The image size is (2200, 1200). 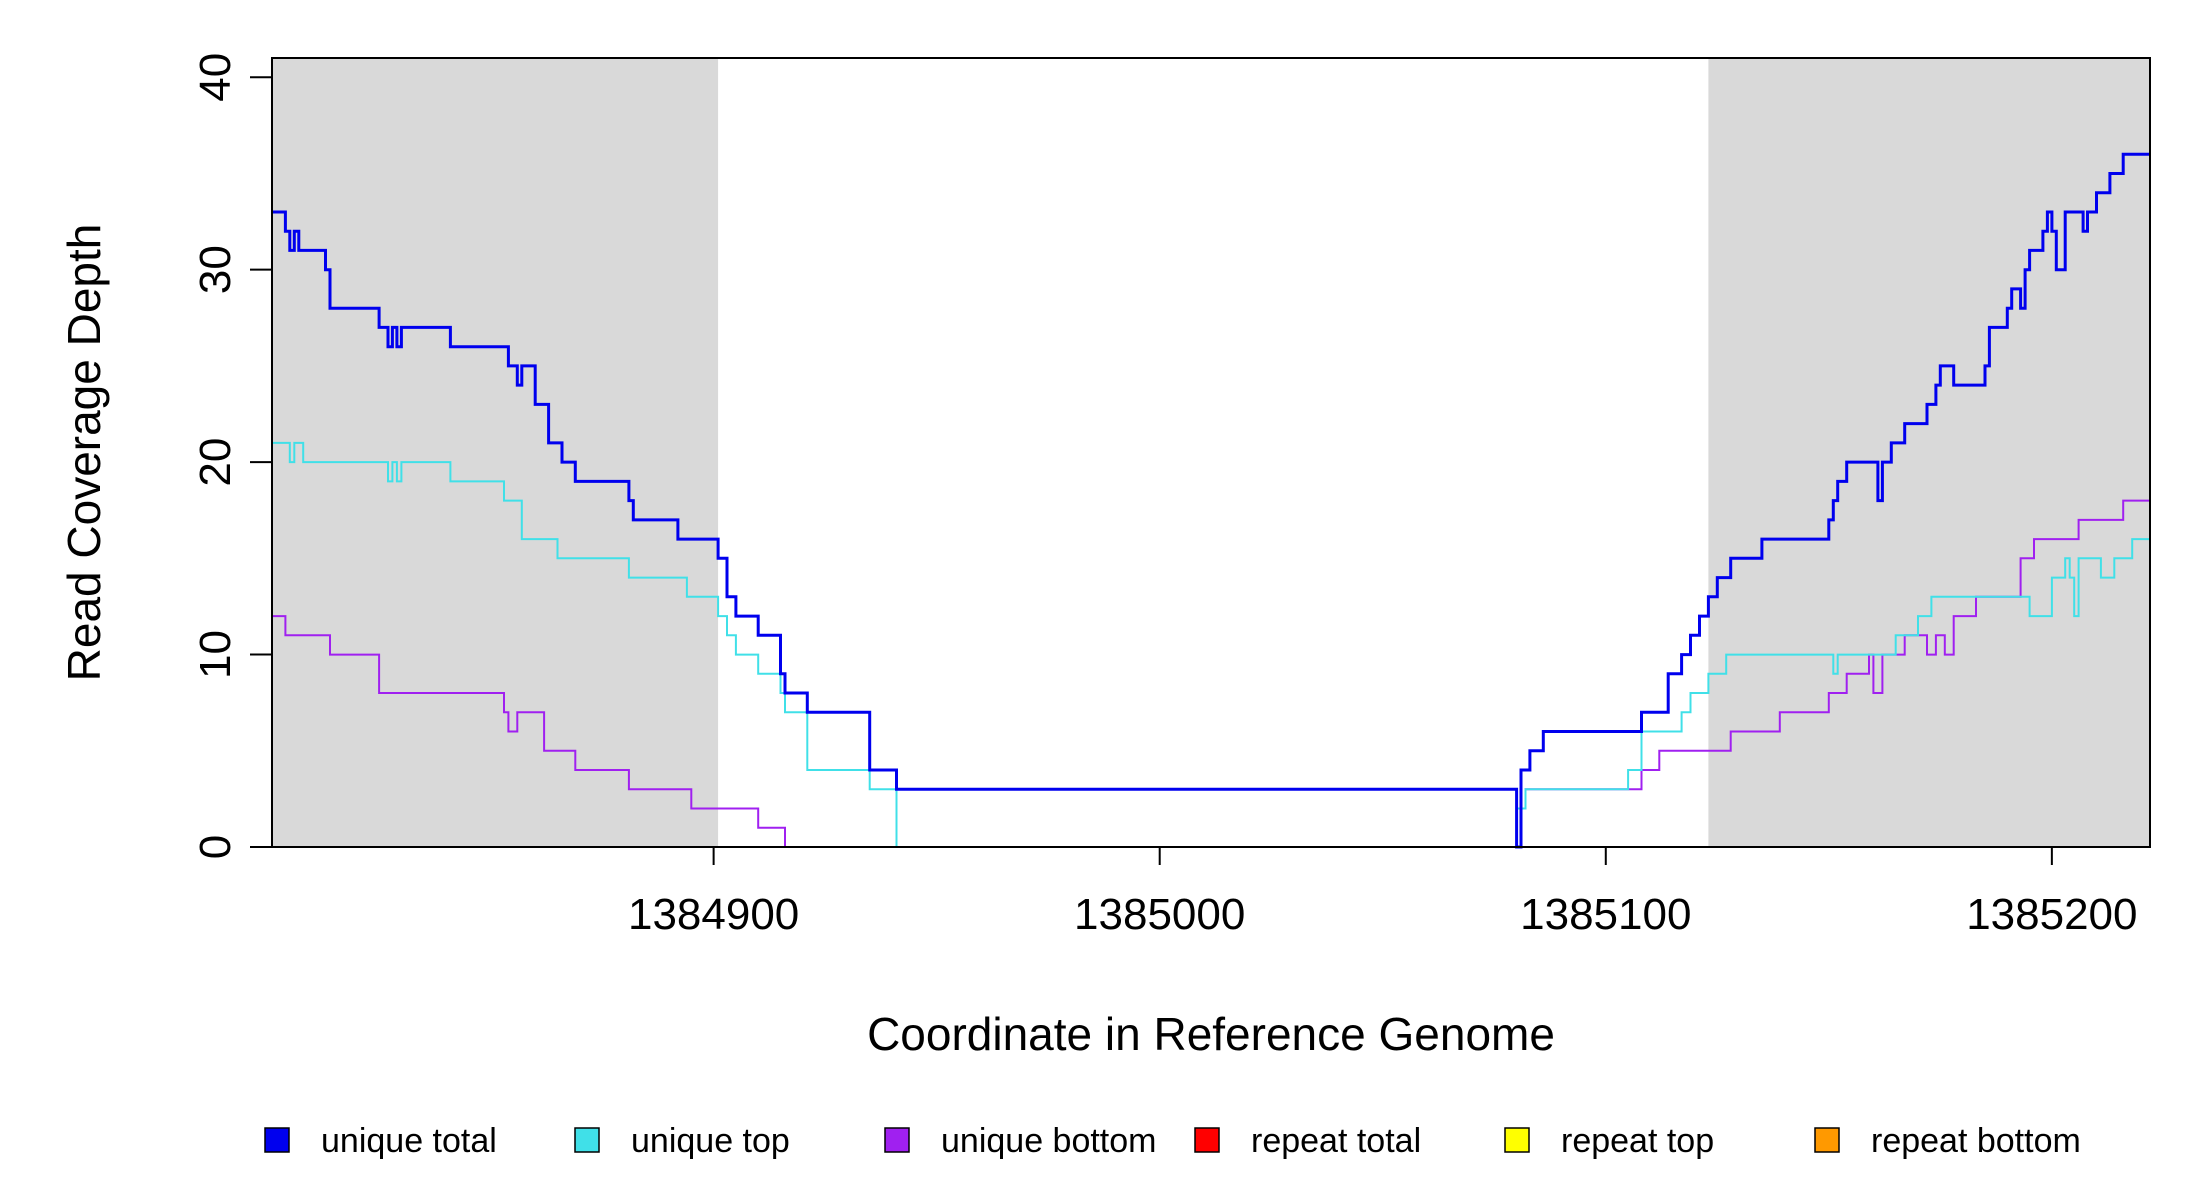 What do you see at coordinates (1159, 914) in the screenshot?
I see `x-tick-label: 1385000` at bounding box center [1159, 914].